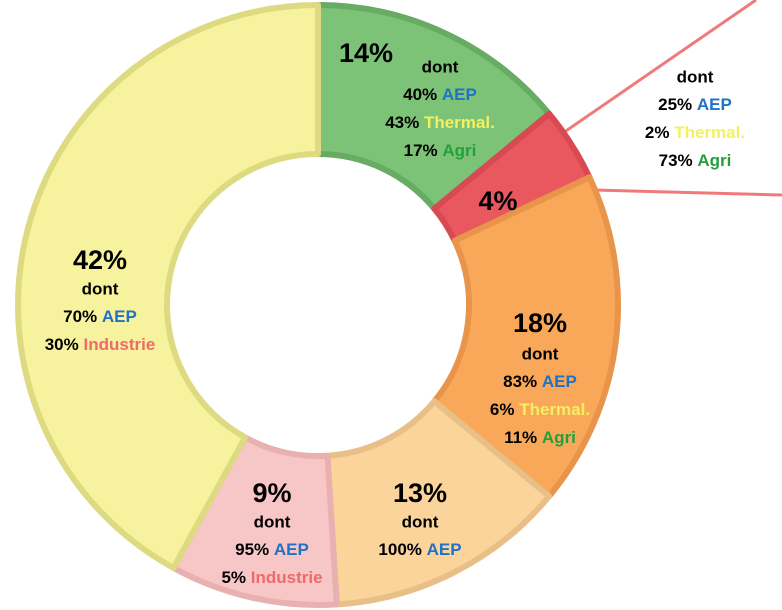 The image size is (782, 610). Describe the element at coordinates (675, 104) in the screenshot. I see `detail-share: 25%` at that location.